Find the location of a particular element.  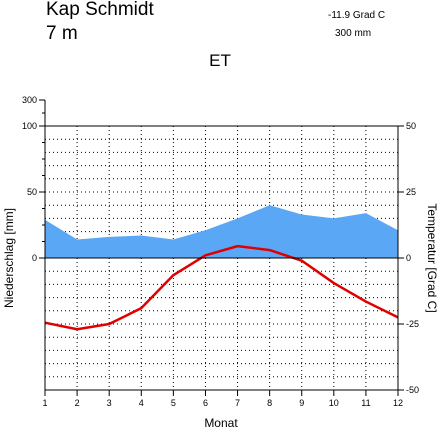

x-tick-label: 1 is located at coordinates (44, 403).